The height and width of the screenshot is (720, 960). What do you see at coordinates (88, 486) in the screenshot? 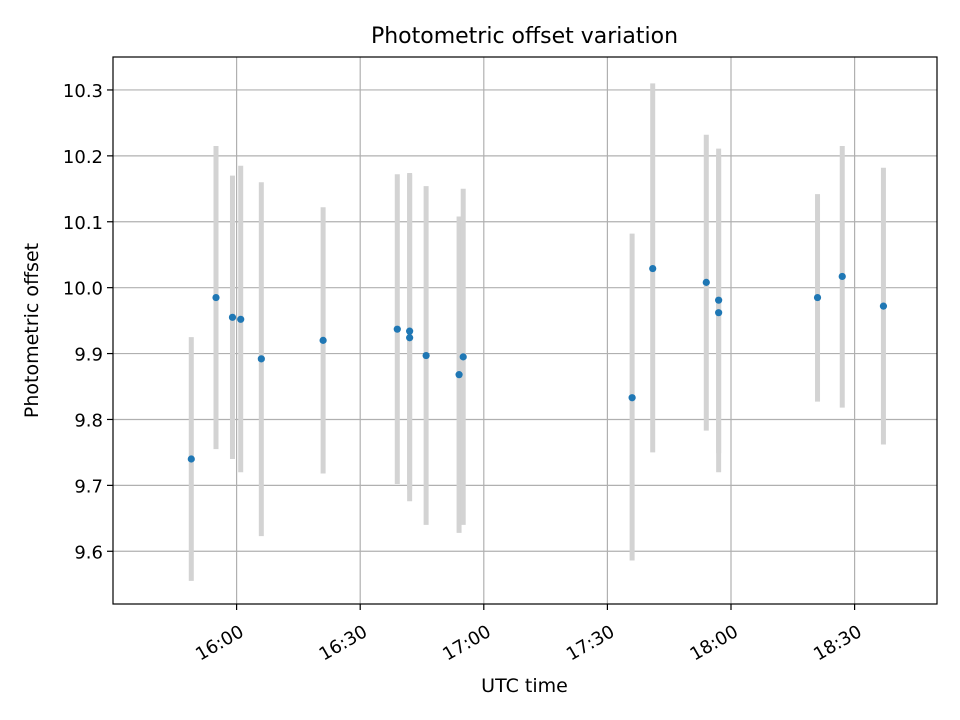
I see `y-tick-label: 9.7` at bounding box center [88, 486].